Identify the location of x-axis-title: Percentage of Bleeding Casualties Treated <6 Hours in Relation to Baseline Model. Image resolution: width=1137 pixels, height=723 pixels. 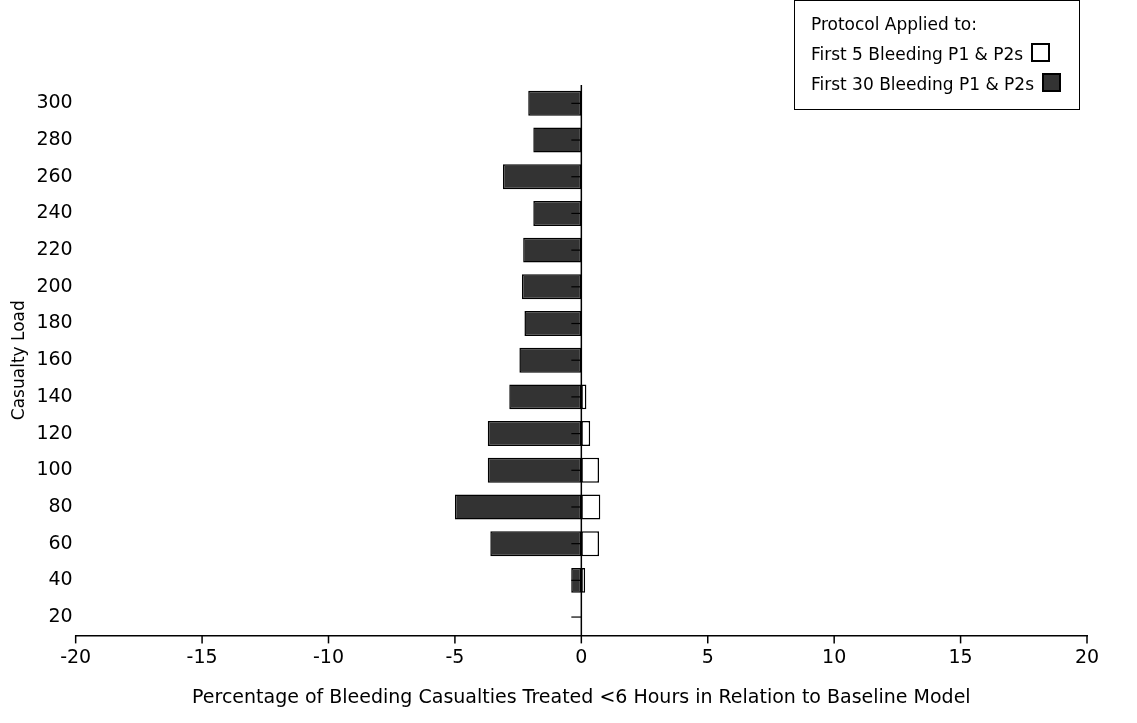
(581, 695).